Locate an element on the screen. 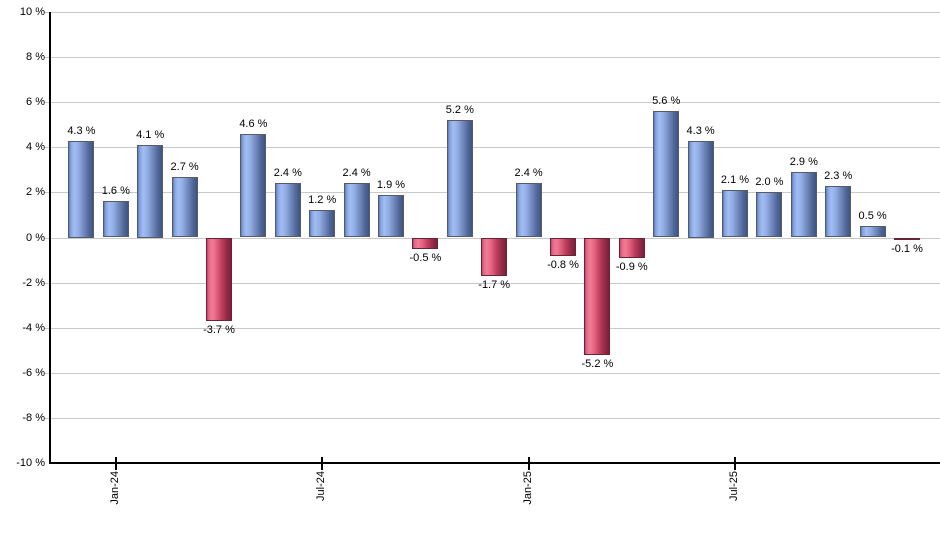  y-axis-tick-label: 6 % is located at coordinates (35, 102).